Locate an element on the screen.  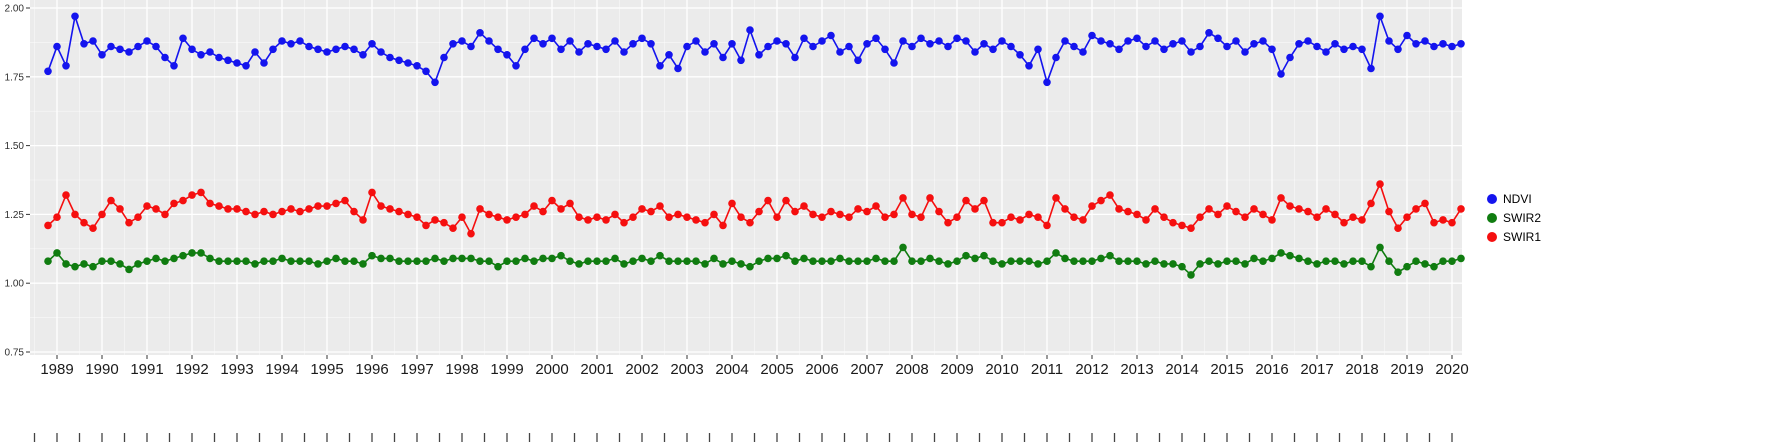
x-tick-label: 2012 is located at coordinates (1091, 369).